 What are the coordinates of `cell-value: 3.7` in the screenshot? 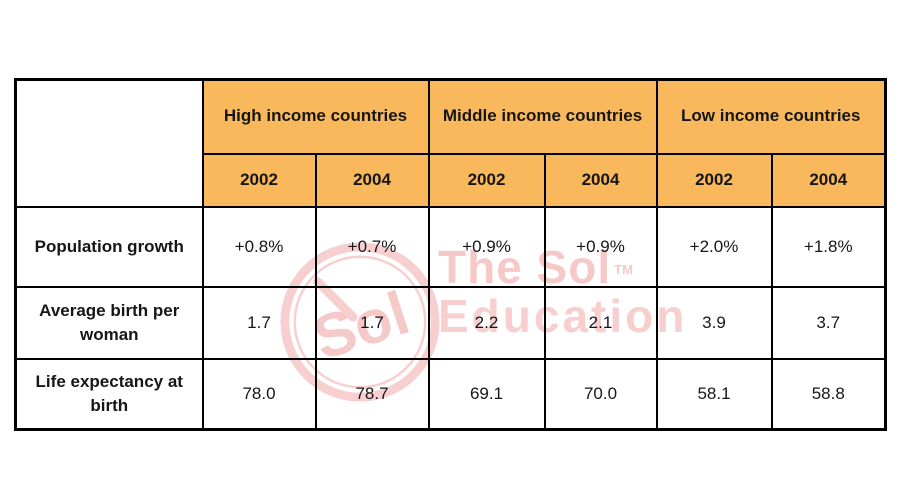 It's located at (828, 322).